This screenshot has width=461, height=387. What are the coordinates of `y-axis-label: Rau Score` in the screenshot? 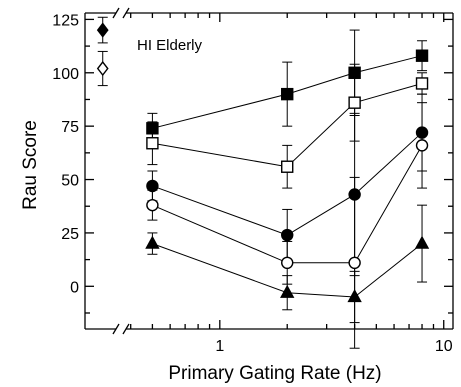 It's located at (30, 165).